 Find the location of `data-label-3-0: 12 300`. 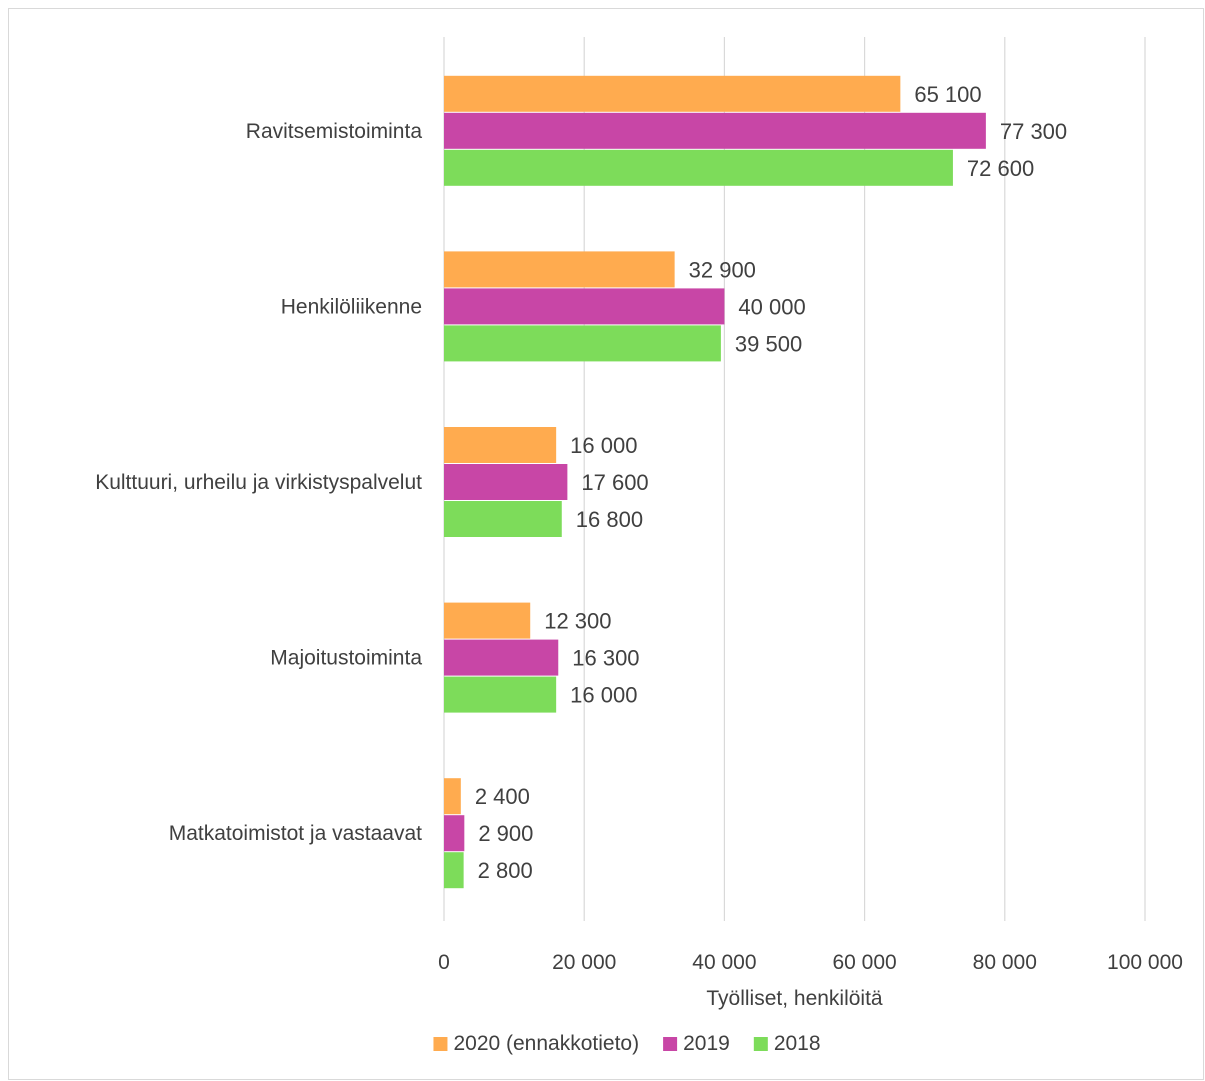

data-label-3-0: 12 300 is located at coordinates (577, 621).